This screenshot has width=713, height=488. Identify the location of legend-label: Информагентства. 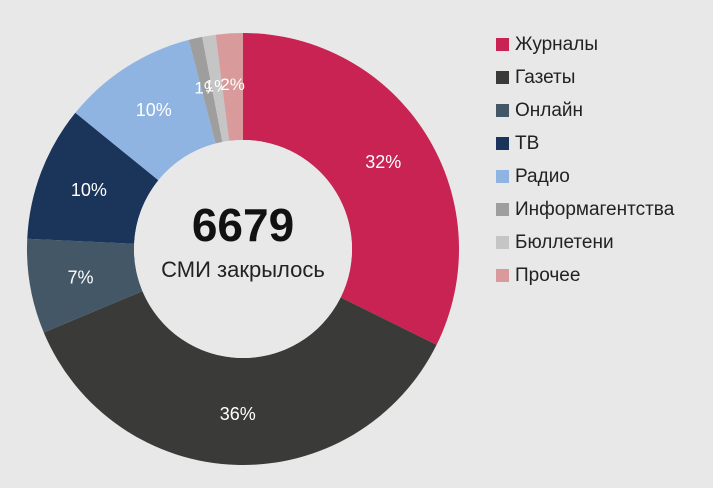
(595, 209).